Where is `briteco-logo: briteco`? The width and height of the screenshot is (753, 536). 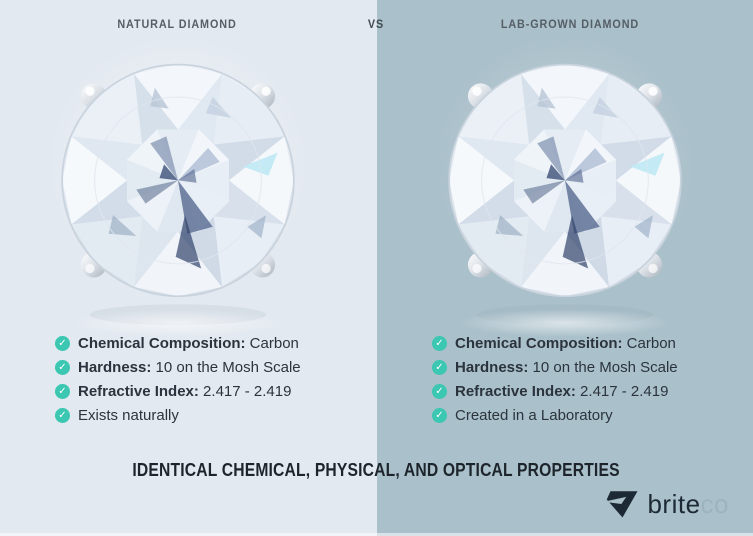
briteco-logo: briteco is located at coordinates (665, 504).